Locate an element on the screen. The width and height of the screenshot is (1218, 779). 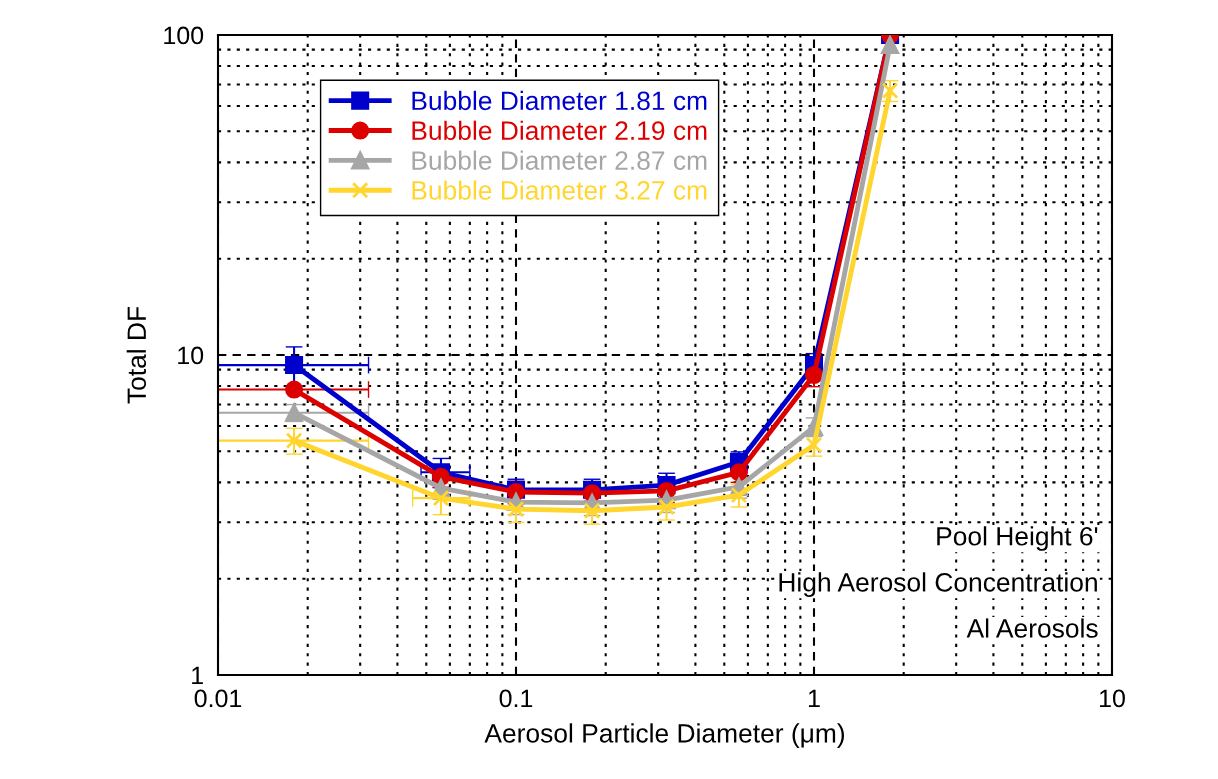
x-axis-title: Aerosol Particle Diameter (μm) is located at coordinates (664, 735).